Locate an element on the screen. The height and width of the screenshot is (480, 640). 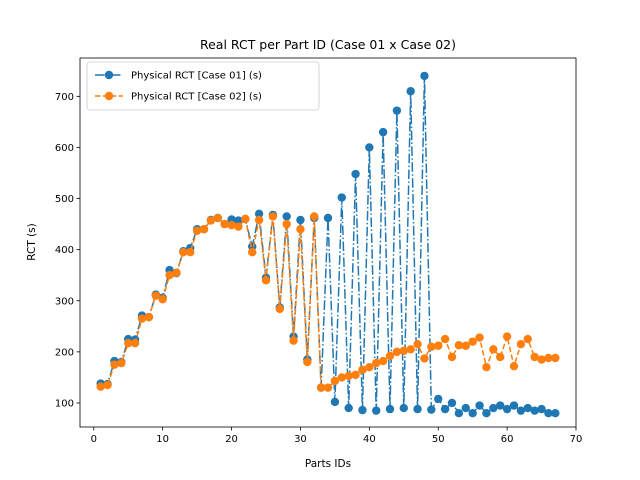
x-tick-label: 60 is located at coordinates (507, 439).